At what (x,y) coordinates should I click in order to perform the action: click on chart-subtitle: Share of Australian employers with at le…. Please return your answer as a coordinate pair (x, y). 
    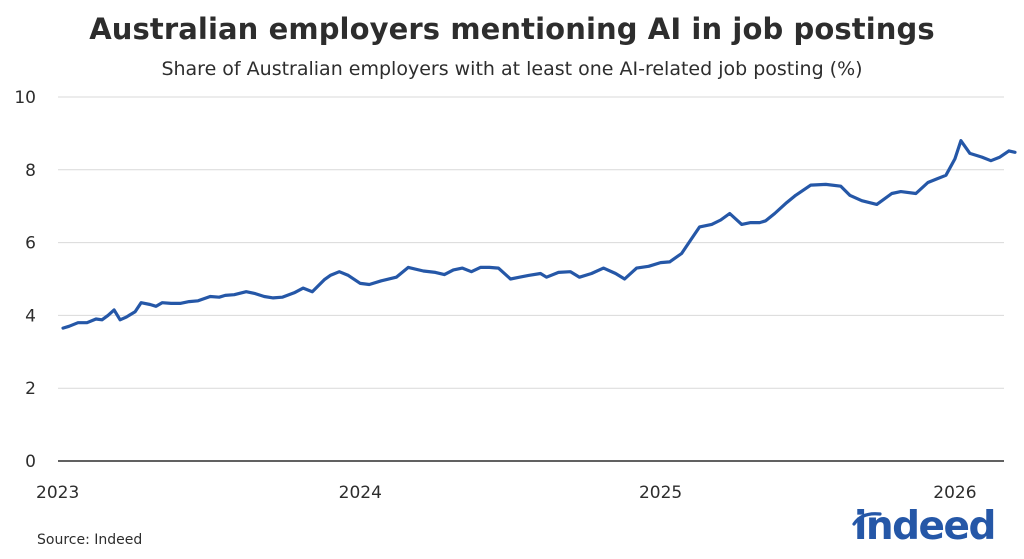
    Looking at the image, I should click on (512, 69).